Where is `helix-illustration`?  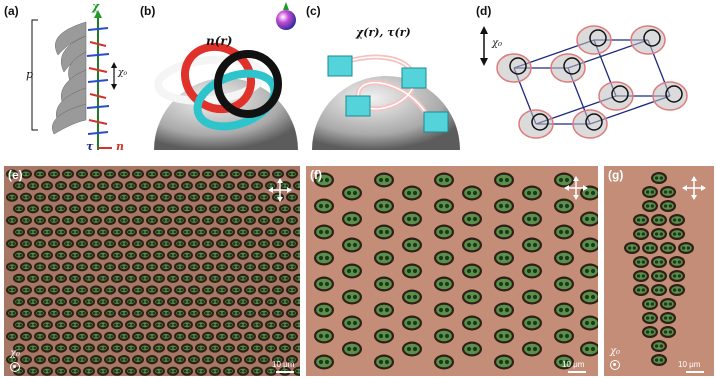 helix-illustration is located at coordinates (74, 80).